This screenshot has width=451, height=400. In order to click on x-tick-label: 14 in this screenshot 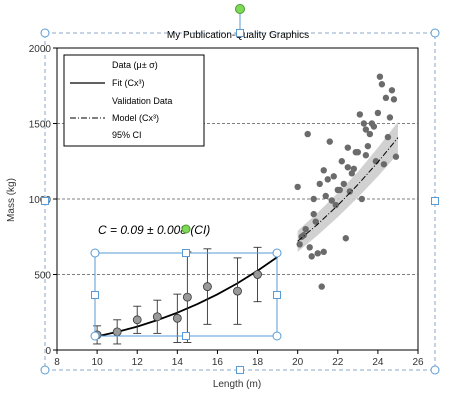, I will do `click(178, 362)`.